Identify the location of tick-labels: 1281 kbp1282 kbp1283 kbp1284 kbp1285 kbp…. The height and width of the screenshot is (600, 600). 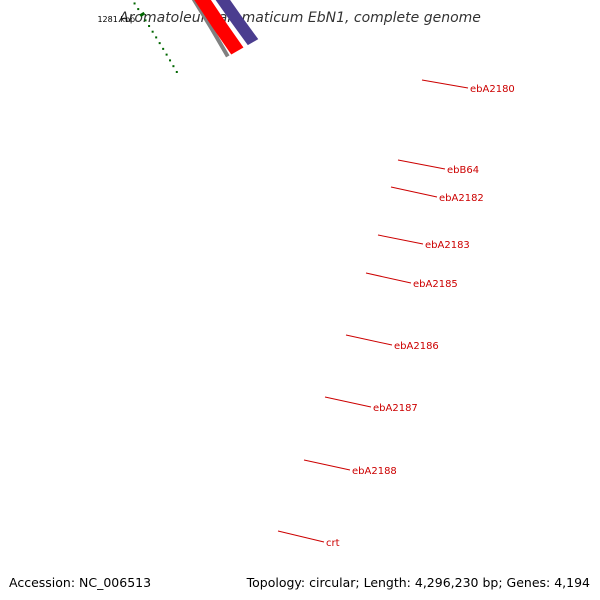
(116, 19).